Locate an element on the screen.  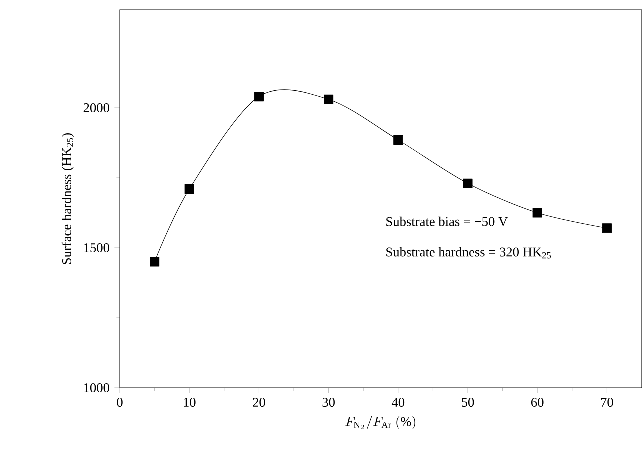
y-tick-label: 1500 is located at coordinates (97, 247).